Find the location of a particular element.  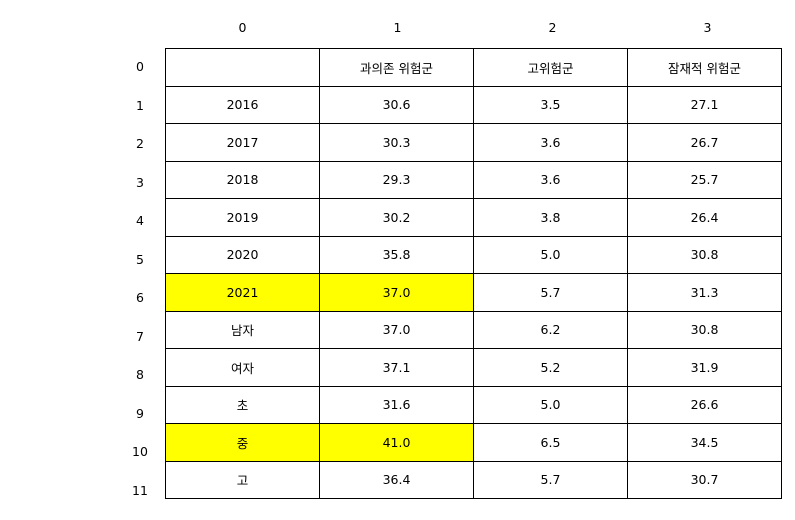

table-cell-2-1: 30.3 is located at coordinates (396, 142).